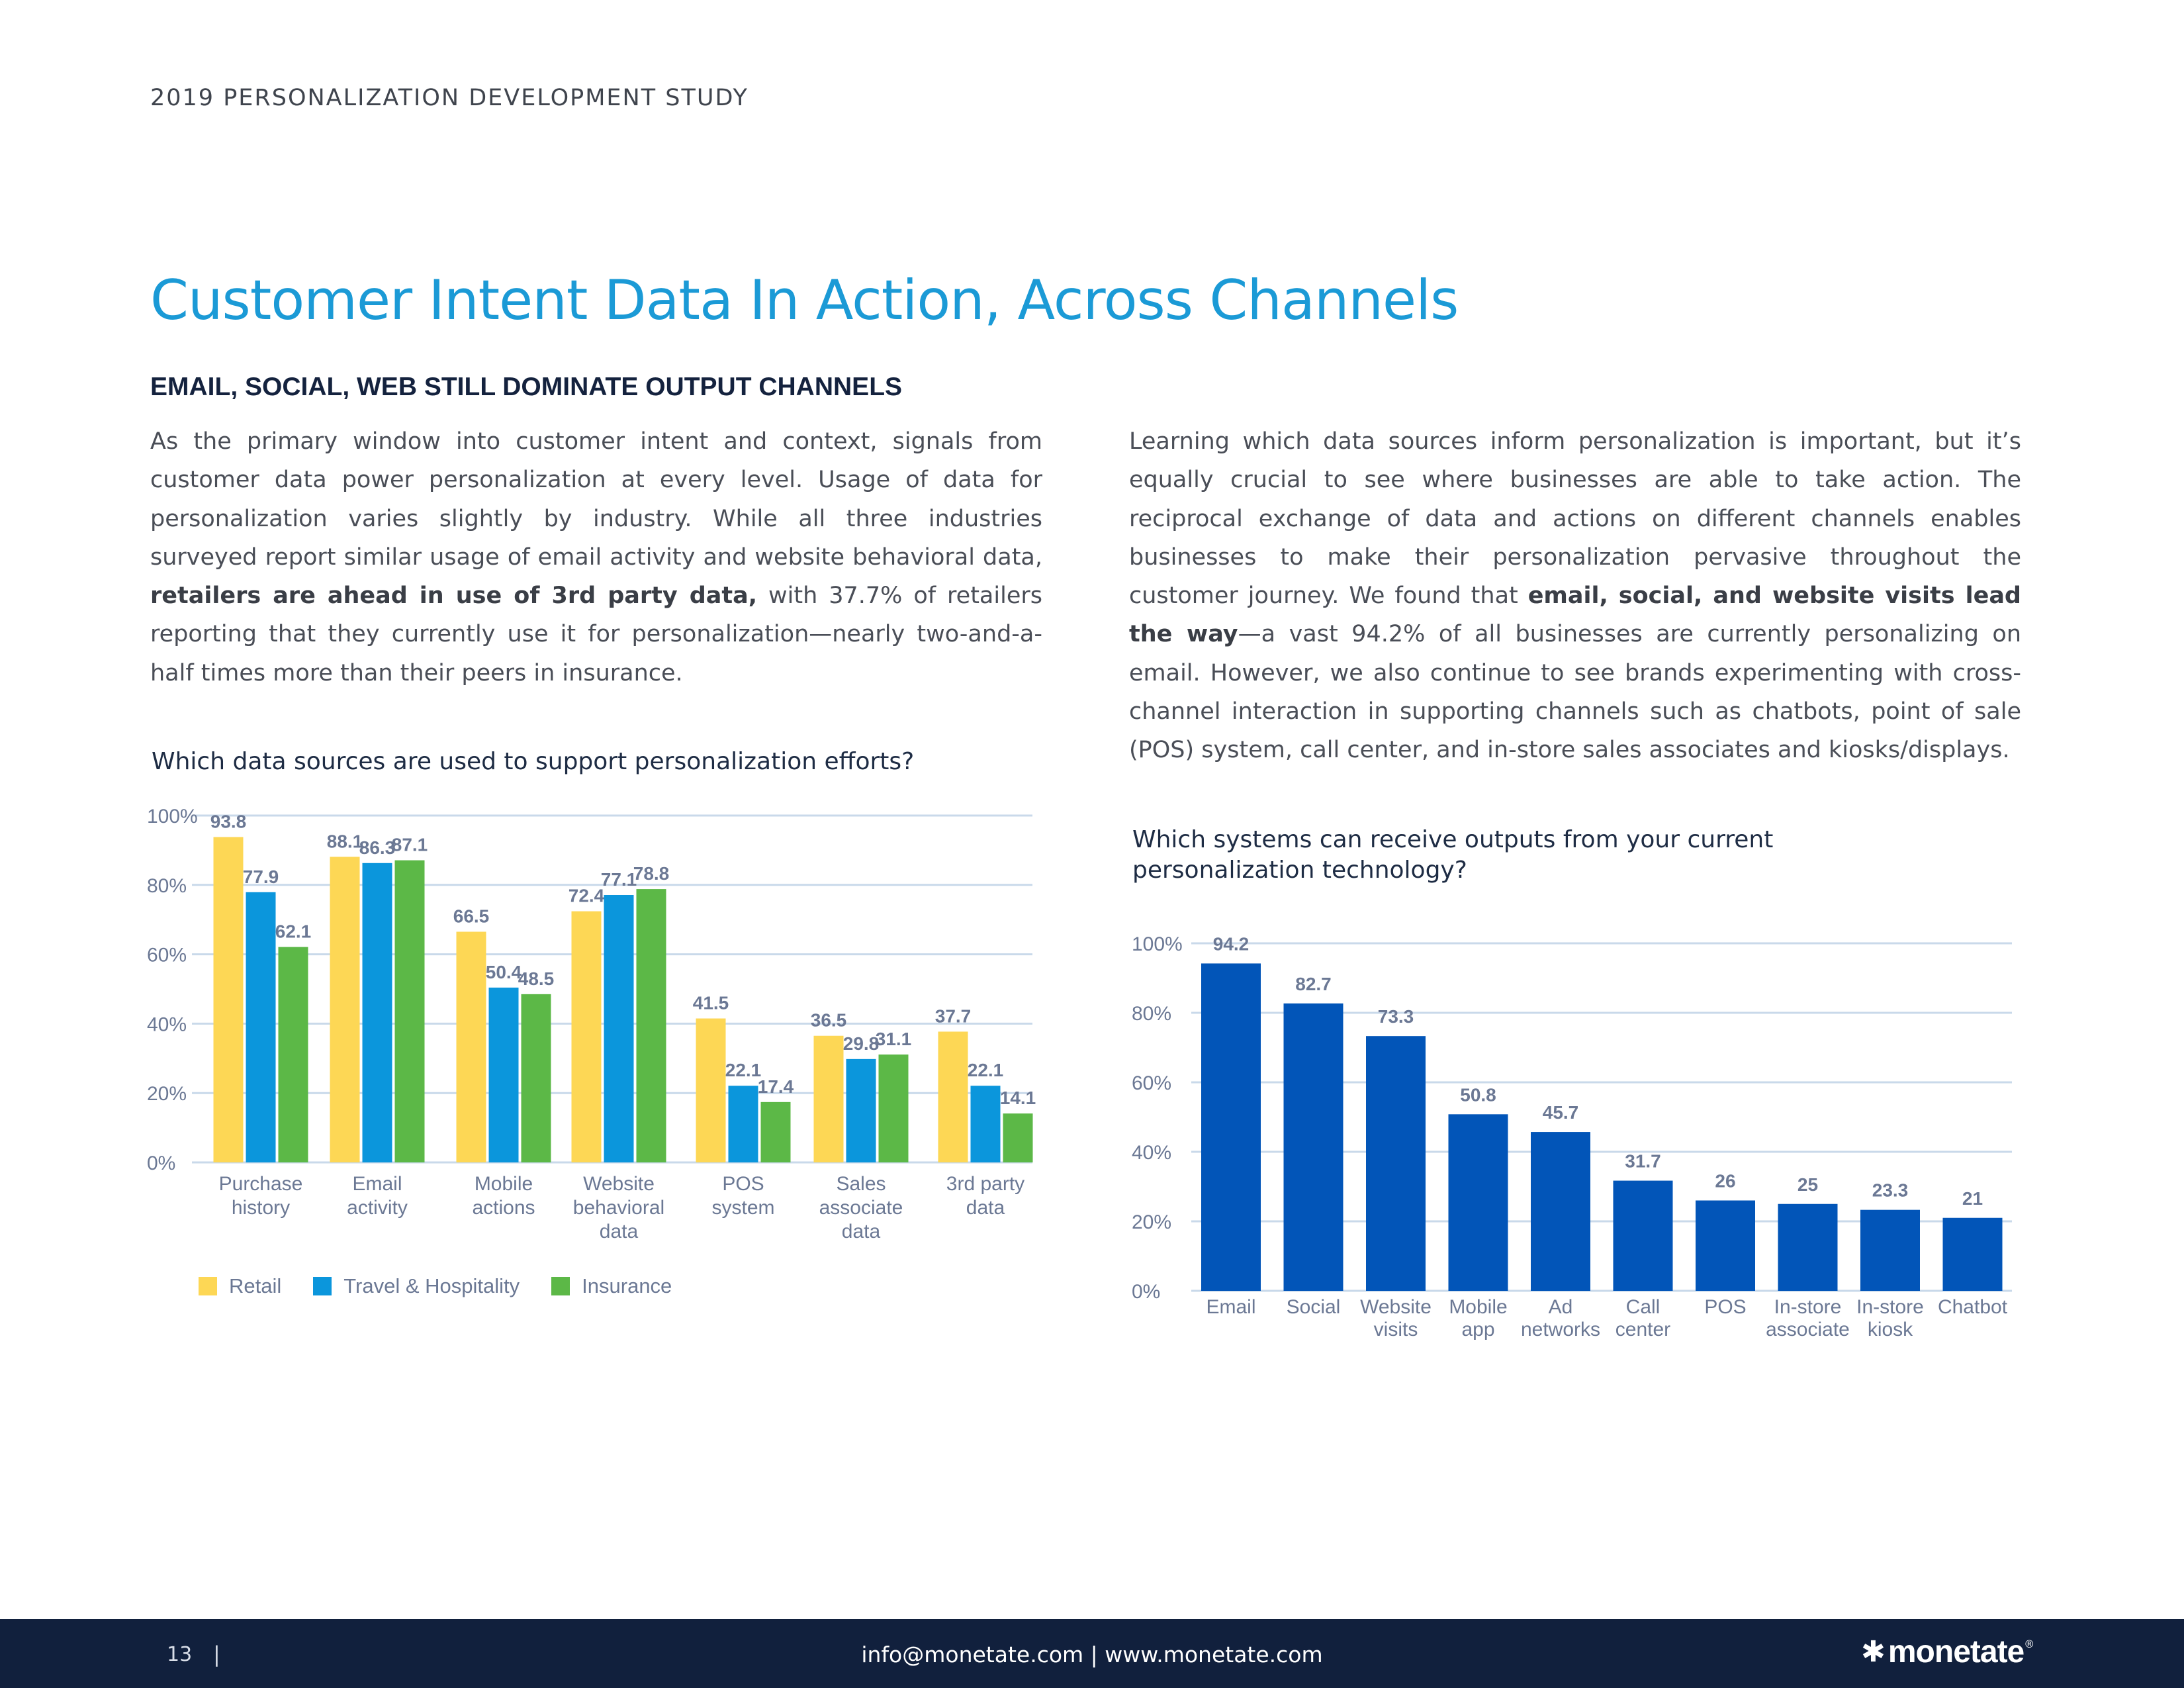 The image size is (2184, 1688). What do you see at coordinates (953, 1016) in the screenshot?
I see `bar-value-label: 37.7` at bounding box center [953, 1016].